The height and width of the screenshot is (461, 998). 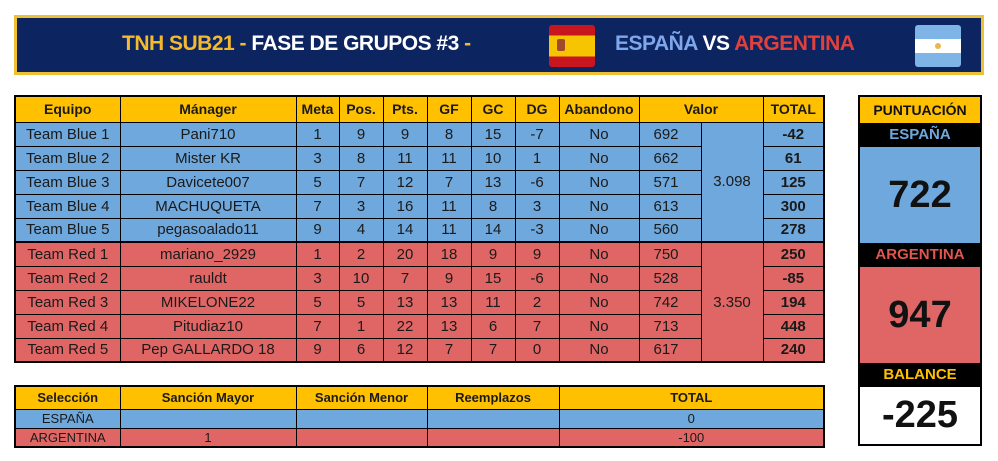 What do you see at coordinates (208, 326) in the screenshot?
I see `cell-mnager: Pitudiaz10` at bounding box center [208, 326].